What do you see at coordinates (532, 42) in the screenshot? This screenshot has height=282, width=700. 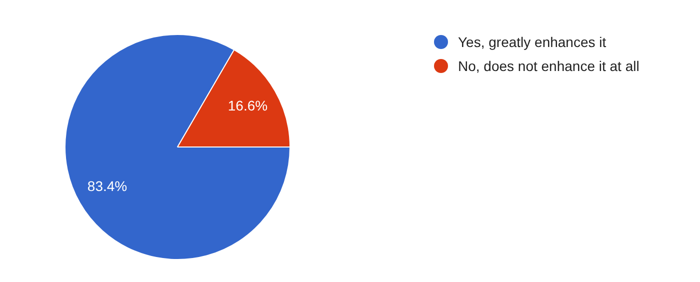 I see `legend-label: Yes, greatly enhances it` at bounding box center [532, 42].